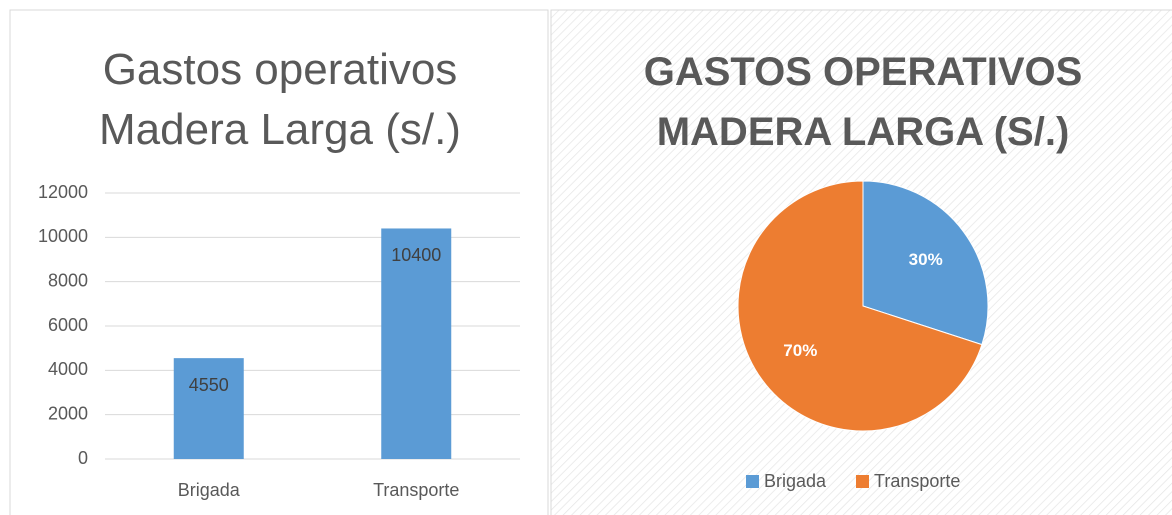  What do you see at coordinates (280, 99) in the screenshot?
I see `bar-title: Gastos operativos Madera Larga (s/.)` at bounding box center [280, 99].